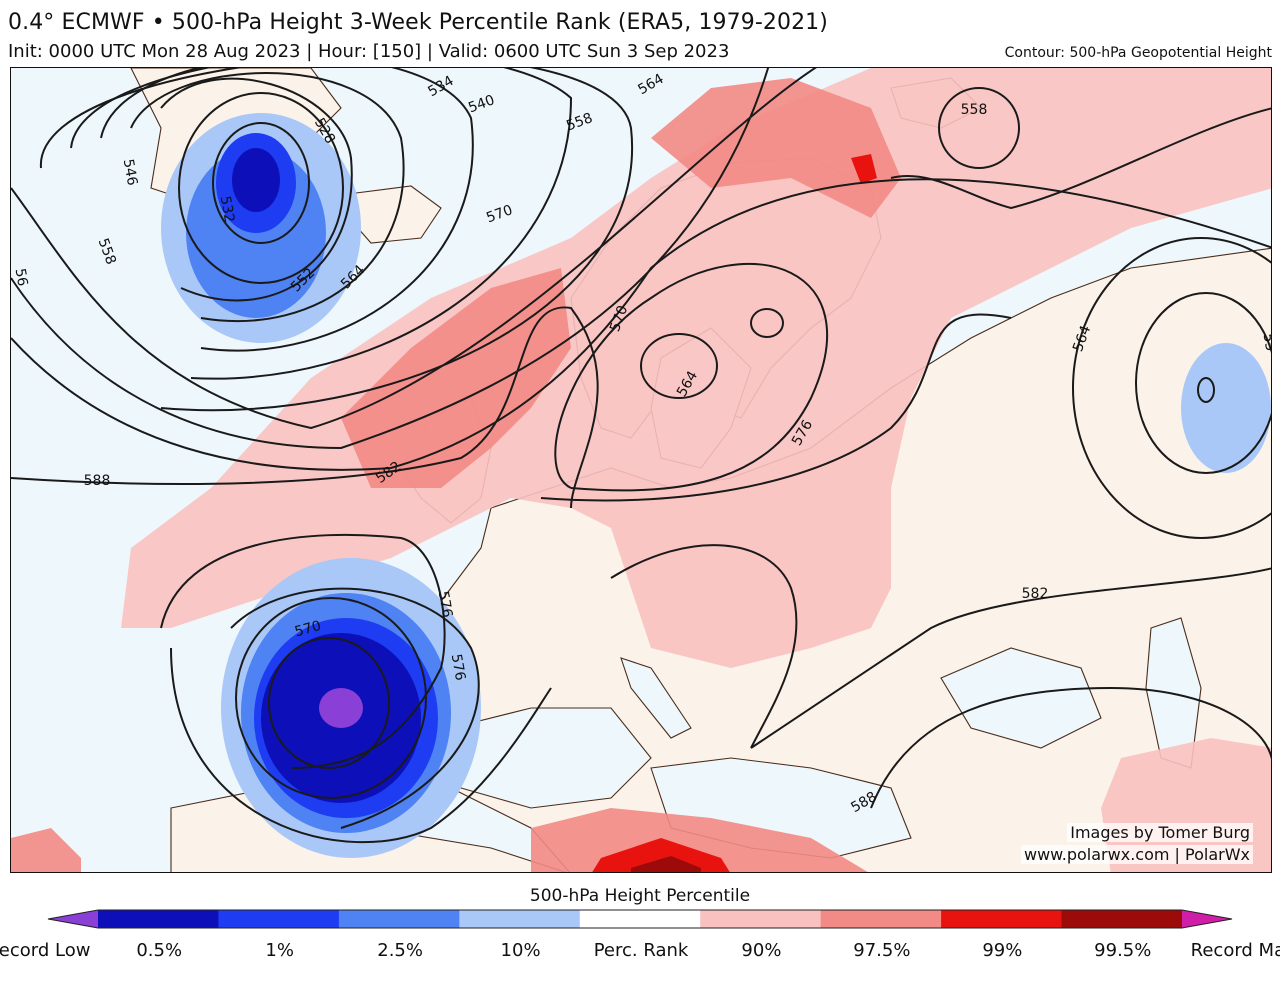  I want to click on colorbar, so click(640, 919).